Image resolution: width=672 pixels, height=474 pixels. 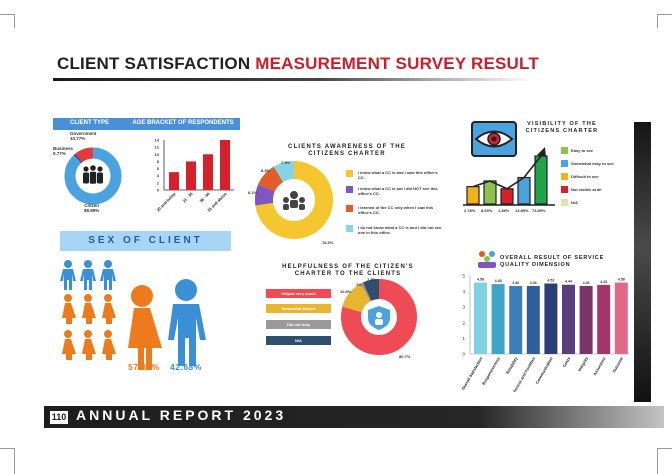 I want to click on sq-x-tick: Integrity, so click(x=583, y=363).